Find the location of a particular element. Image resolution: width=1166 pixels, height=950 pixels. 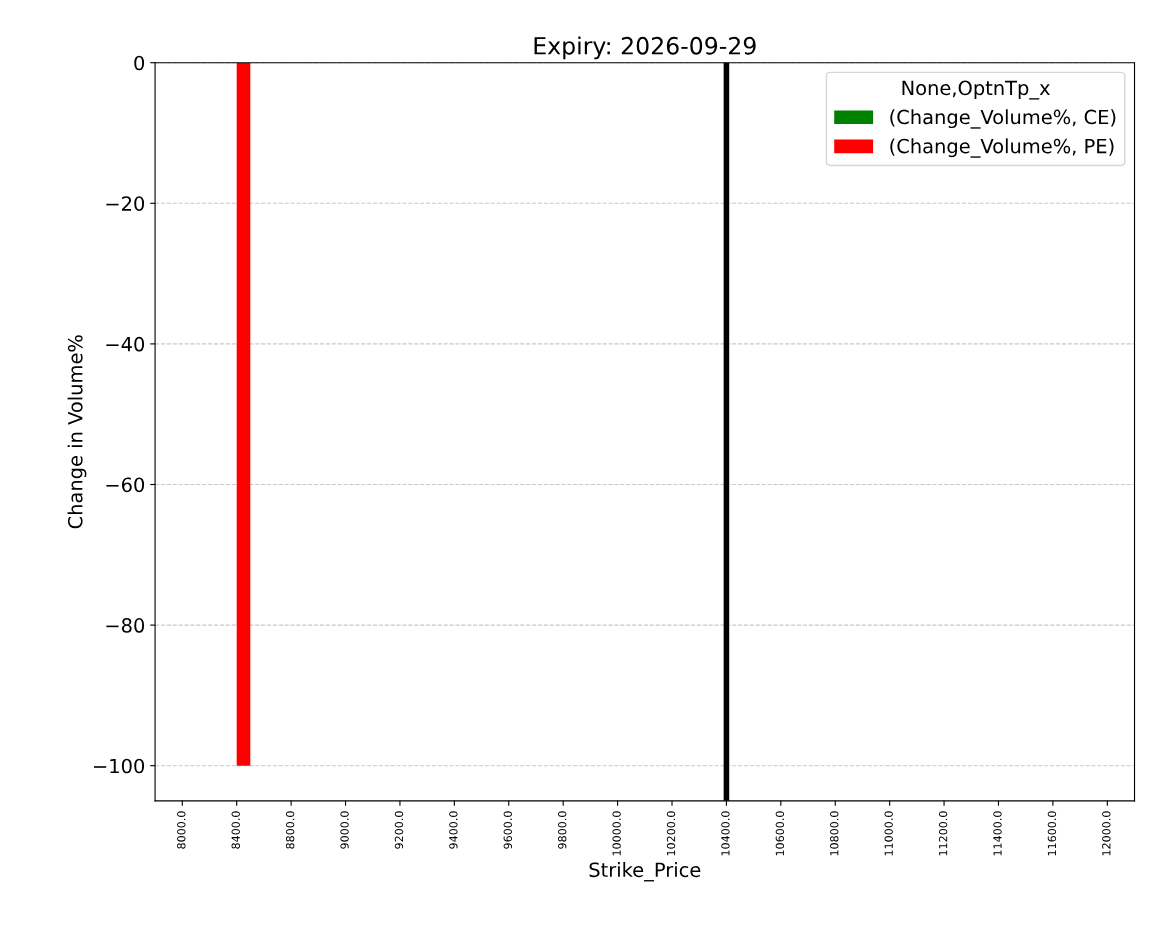

x-axis-title: Strike_Price is located at coordinates (645, 872).